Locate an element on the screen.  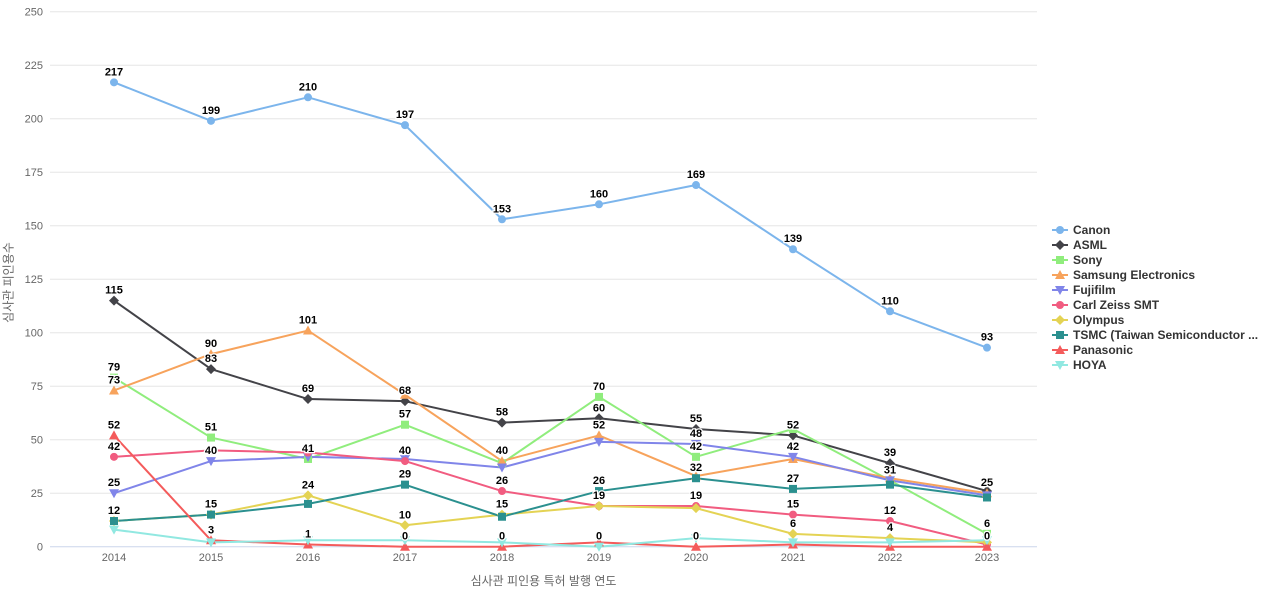
data-point-label: 83 is located at coordinates (211, 359).